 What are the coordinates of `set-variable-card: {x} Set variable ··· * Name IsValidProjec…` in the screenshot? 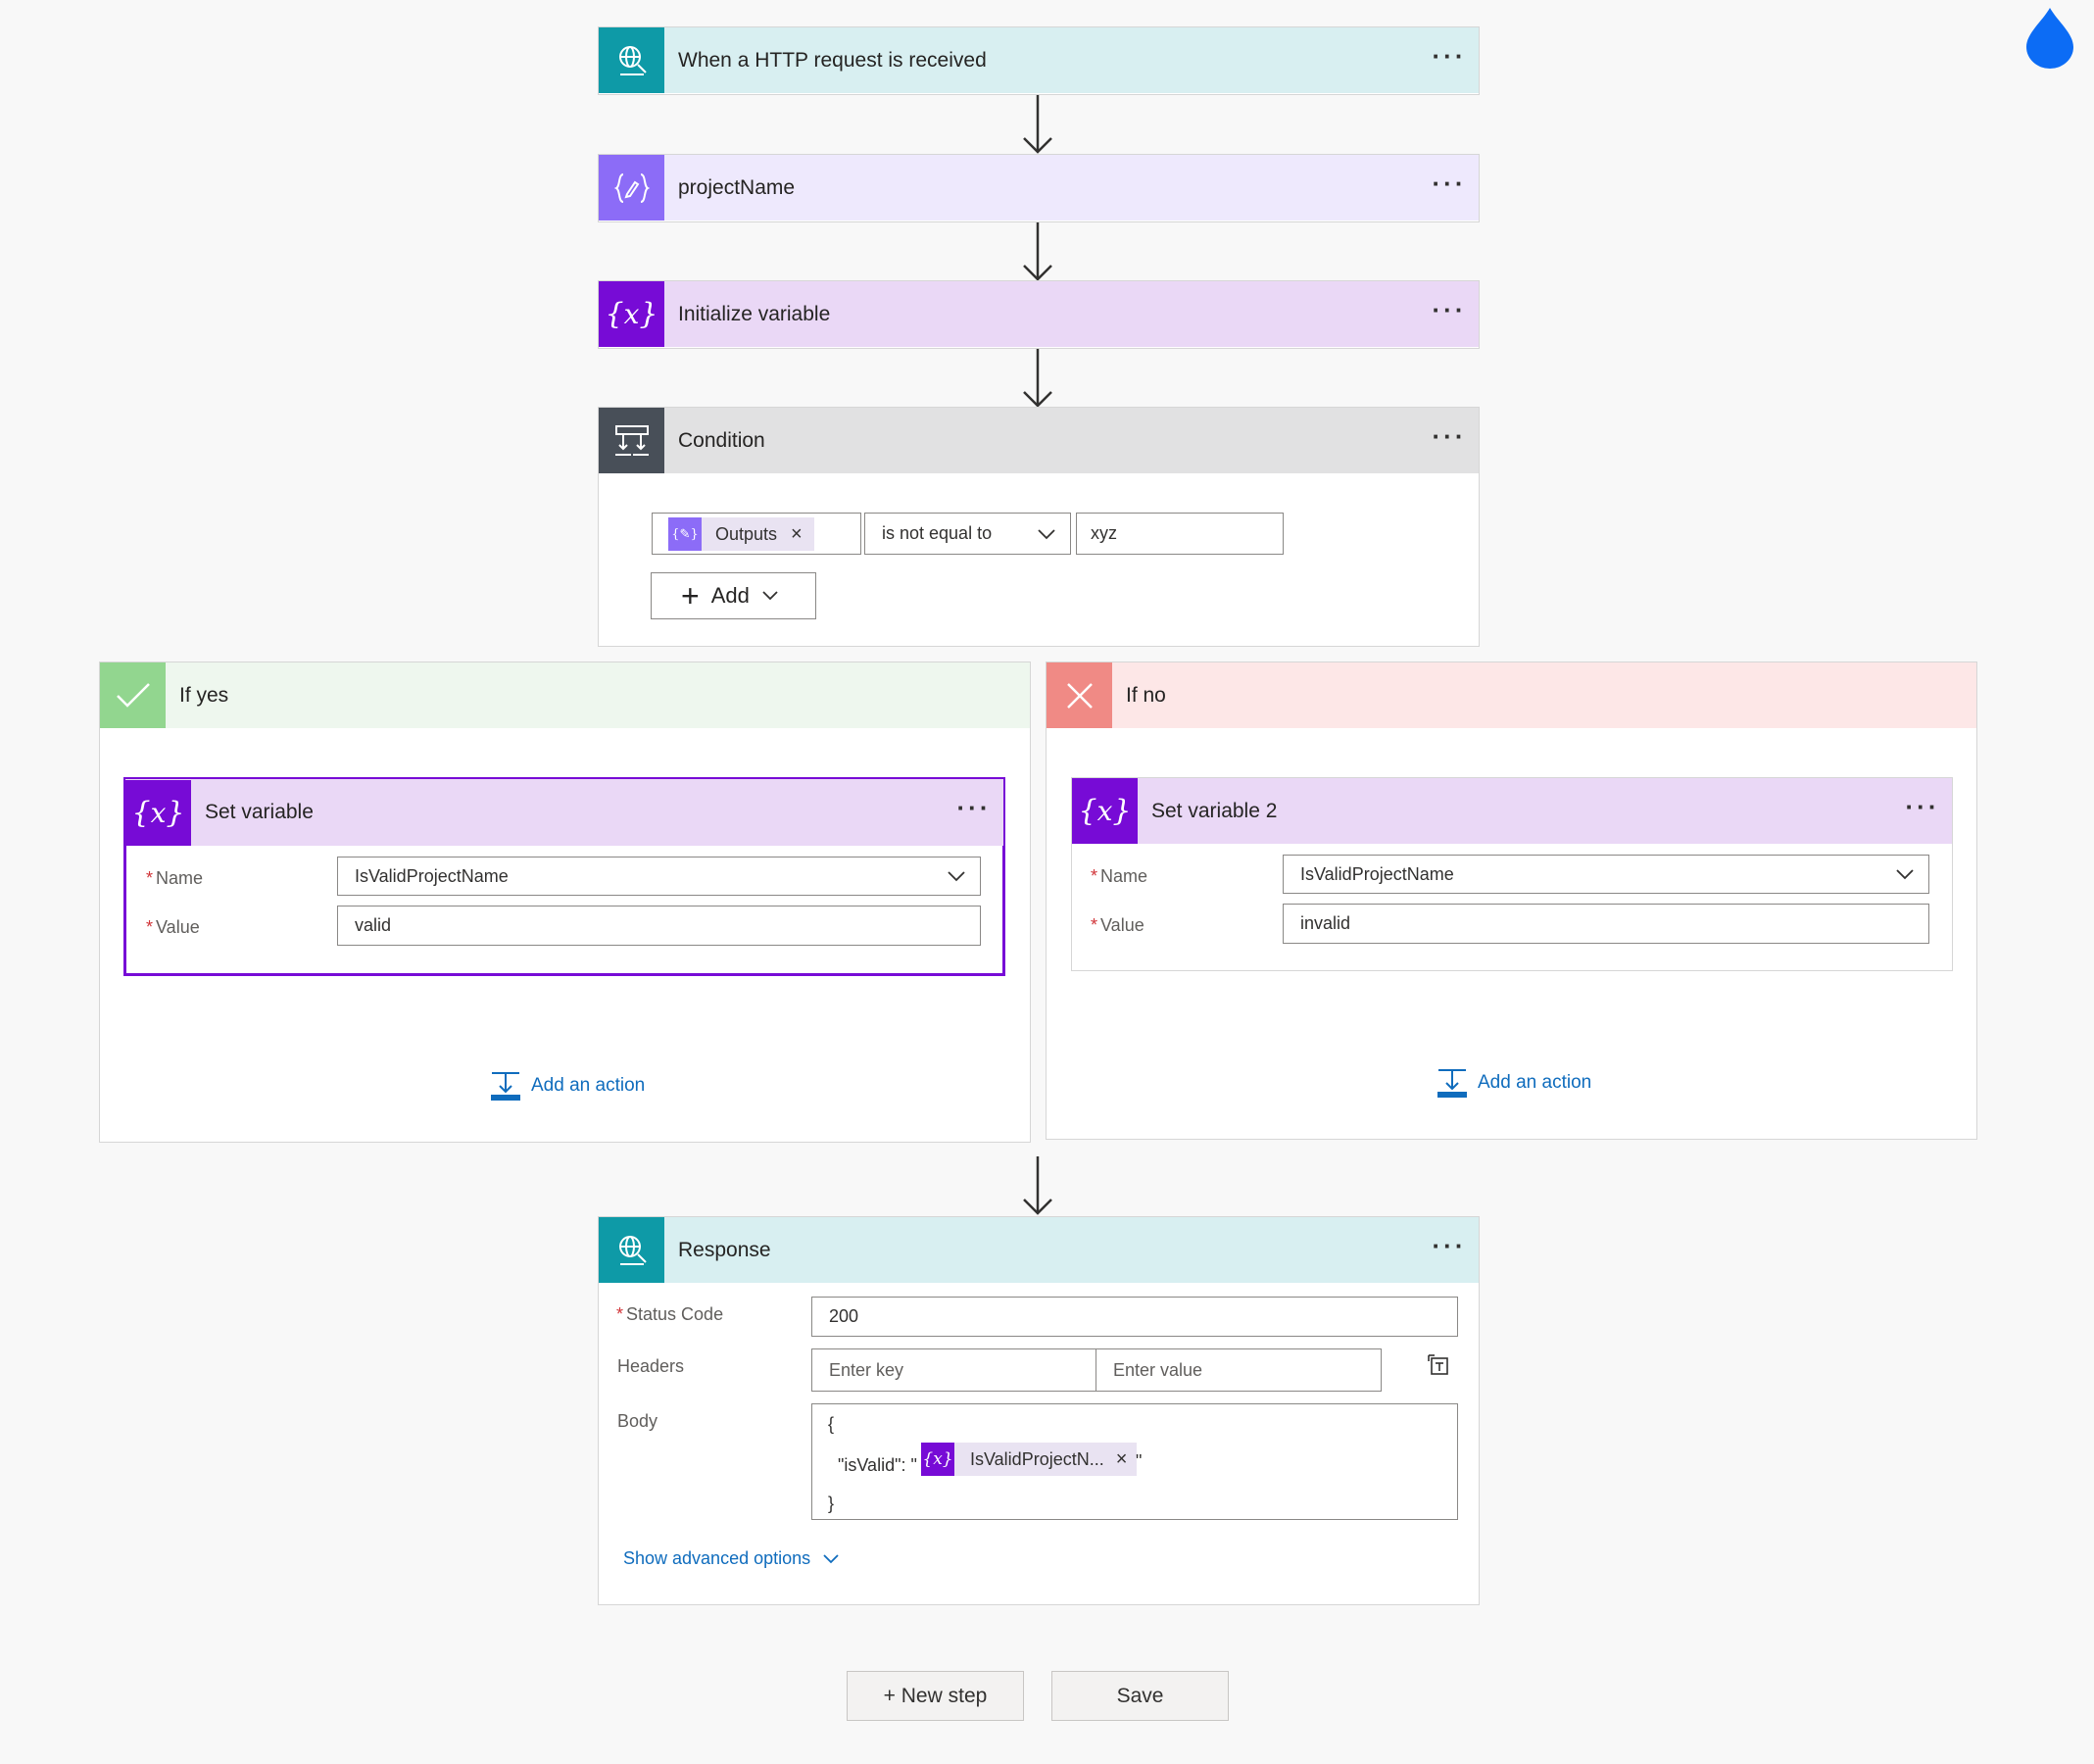 It's located at (564, 876).